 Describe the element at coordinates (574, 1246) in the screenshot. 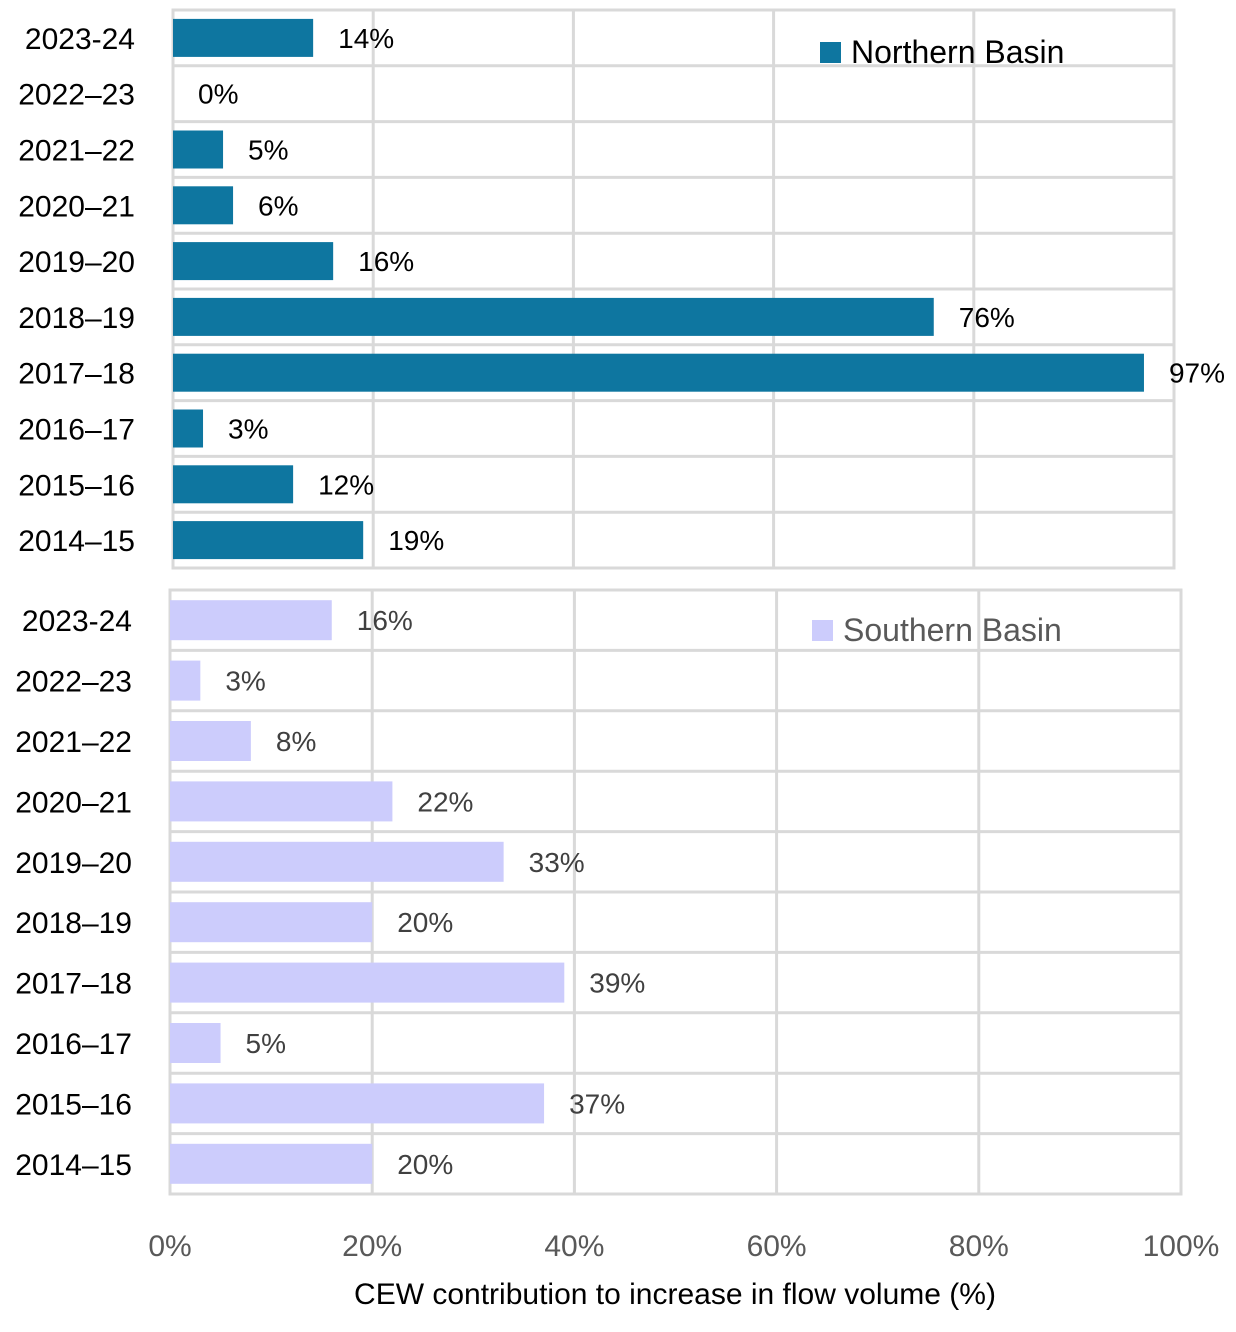

I see `x-tick-label: 40%` at that location.